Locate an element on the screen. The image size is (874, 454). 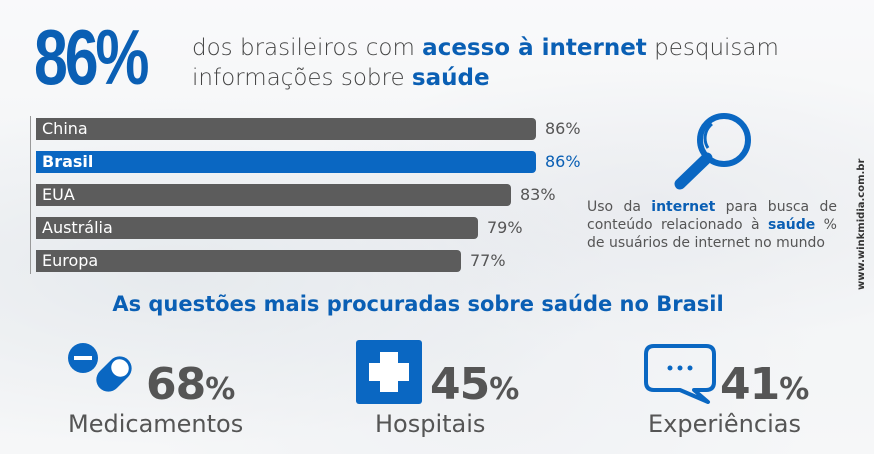
bar-1: Brasil is located at coordinates (286, 162).